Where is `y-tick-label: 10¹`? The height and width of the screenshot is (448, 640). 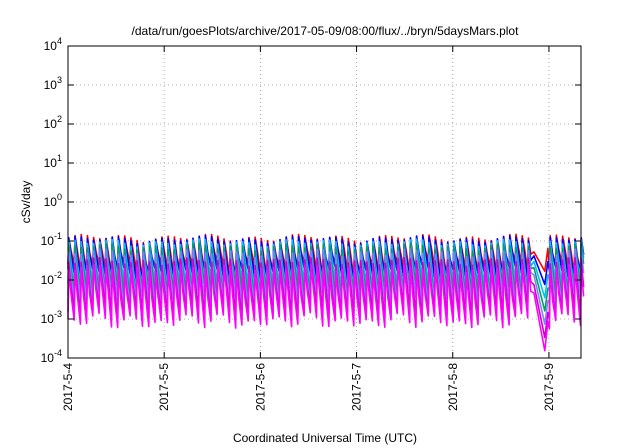 y-tick-label: 10¹ is located at coordinates (53, 161).